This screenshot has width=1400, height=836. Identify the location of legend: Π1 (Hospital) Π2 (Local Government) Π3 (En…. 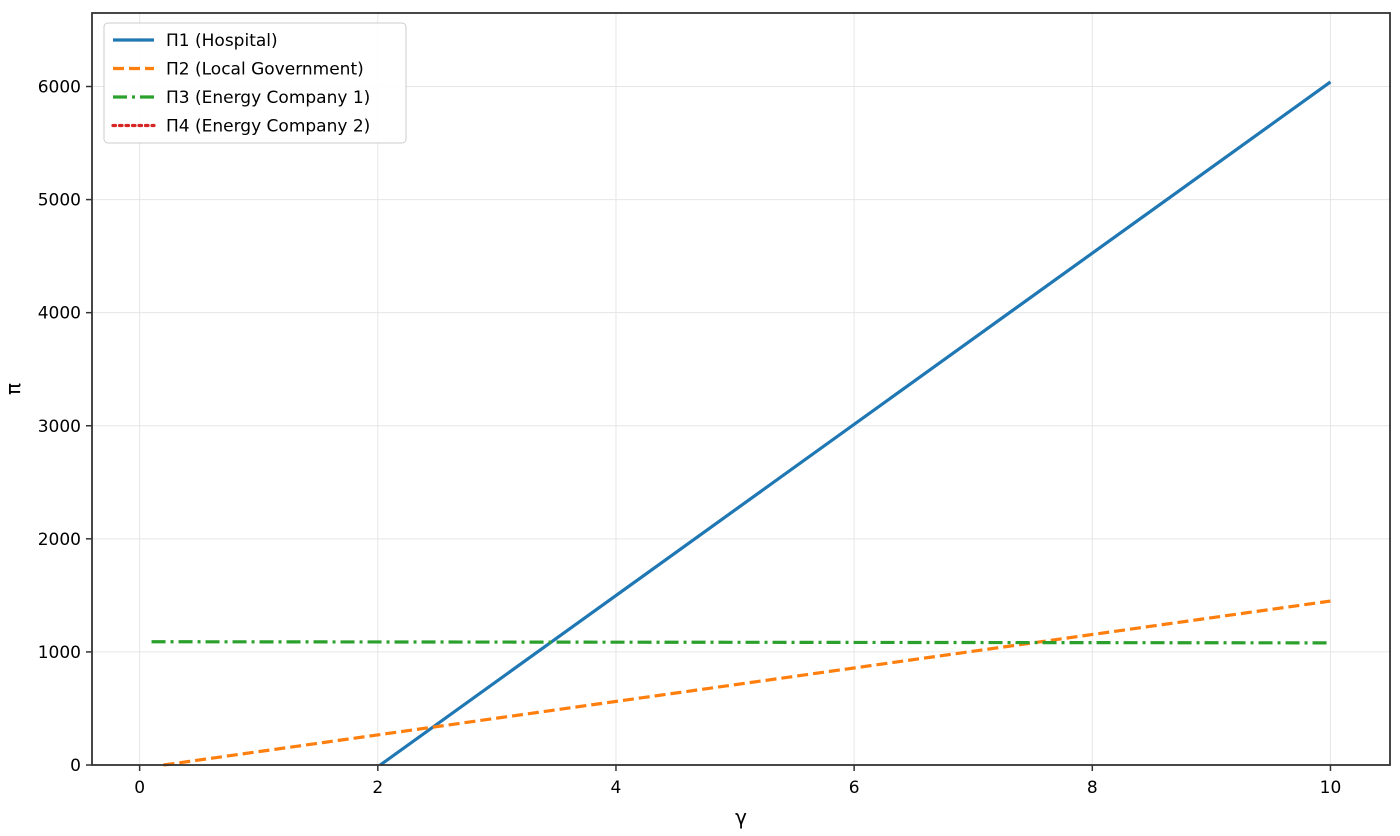
(255, 83).